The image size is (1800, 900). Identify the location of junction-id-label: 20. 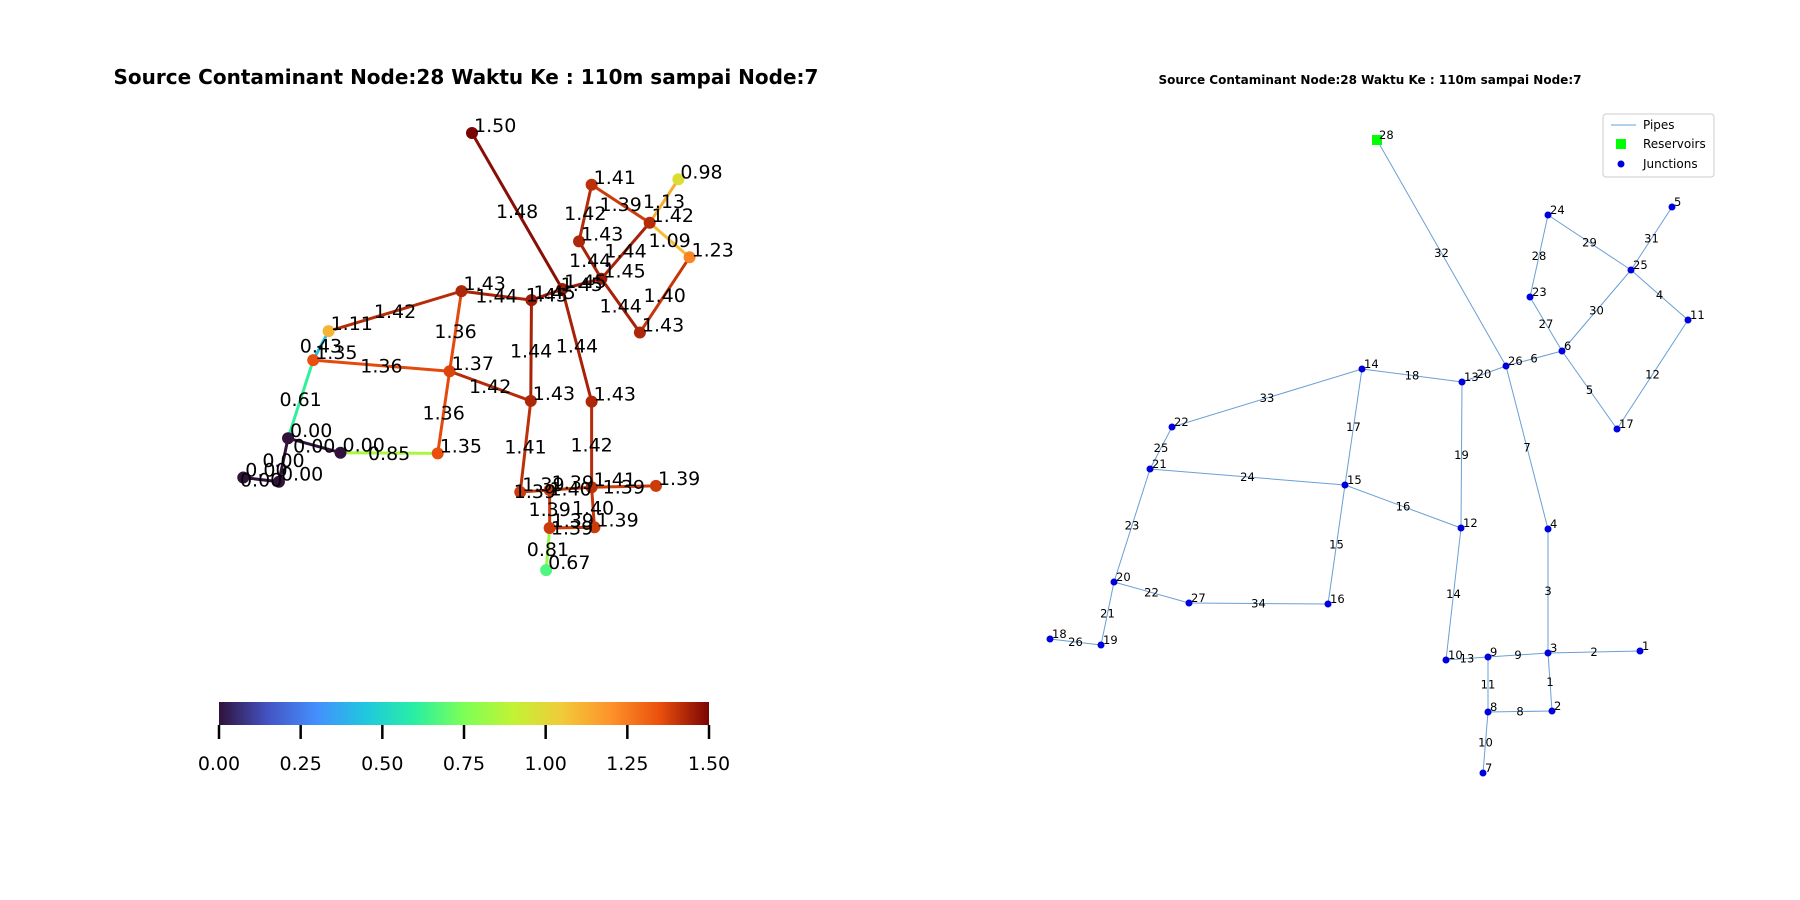
(1123, 577).